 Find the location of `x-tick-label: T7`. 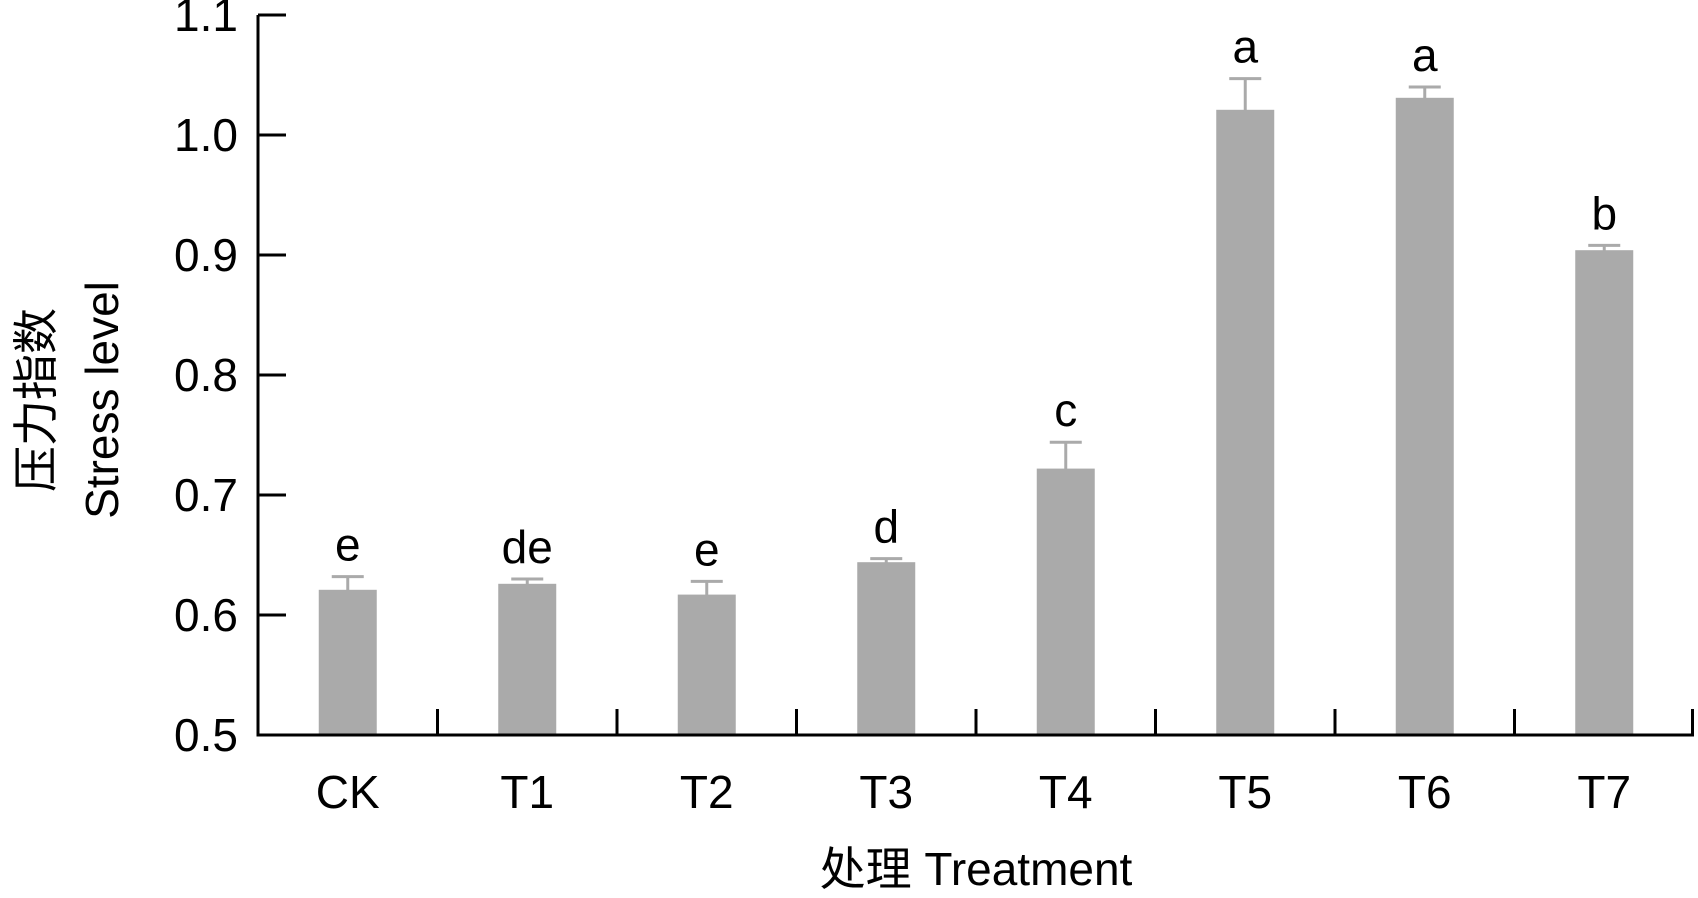

x-tick-label: T7 is located at coordinates (1604, 792).